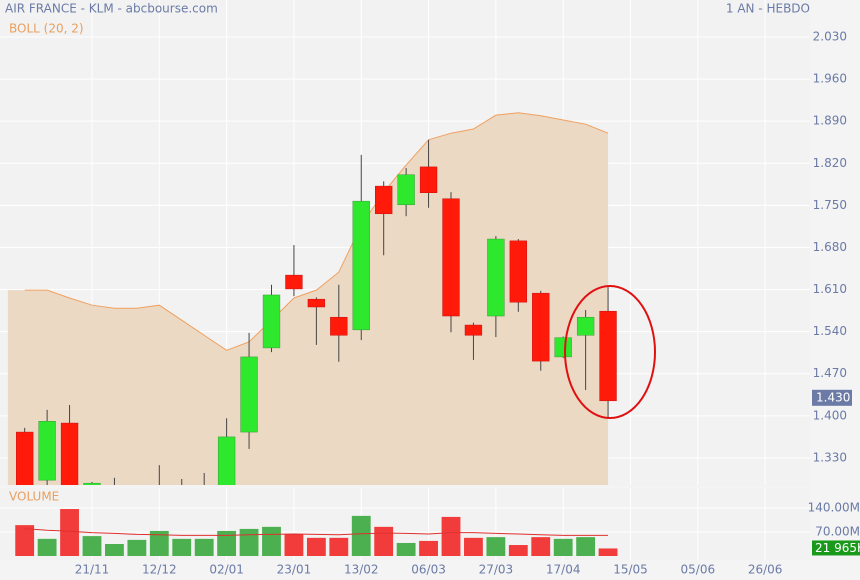  I want to click on y-tick-label: 1.470, so click(830, 373).